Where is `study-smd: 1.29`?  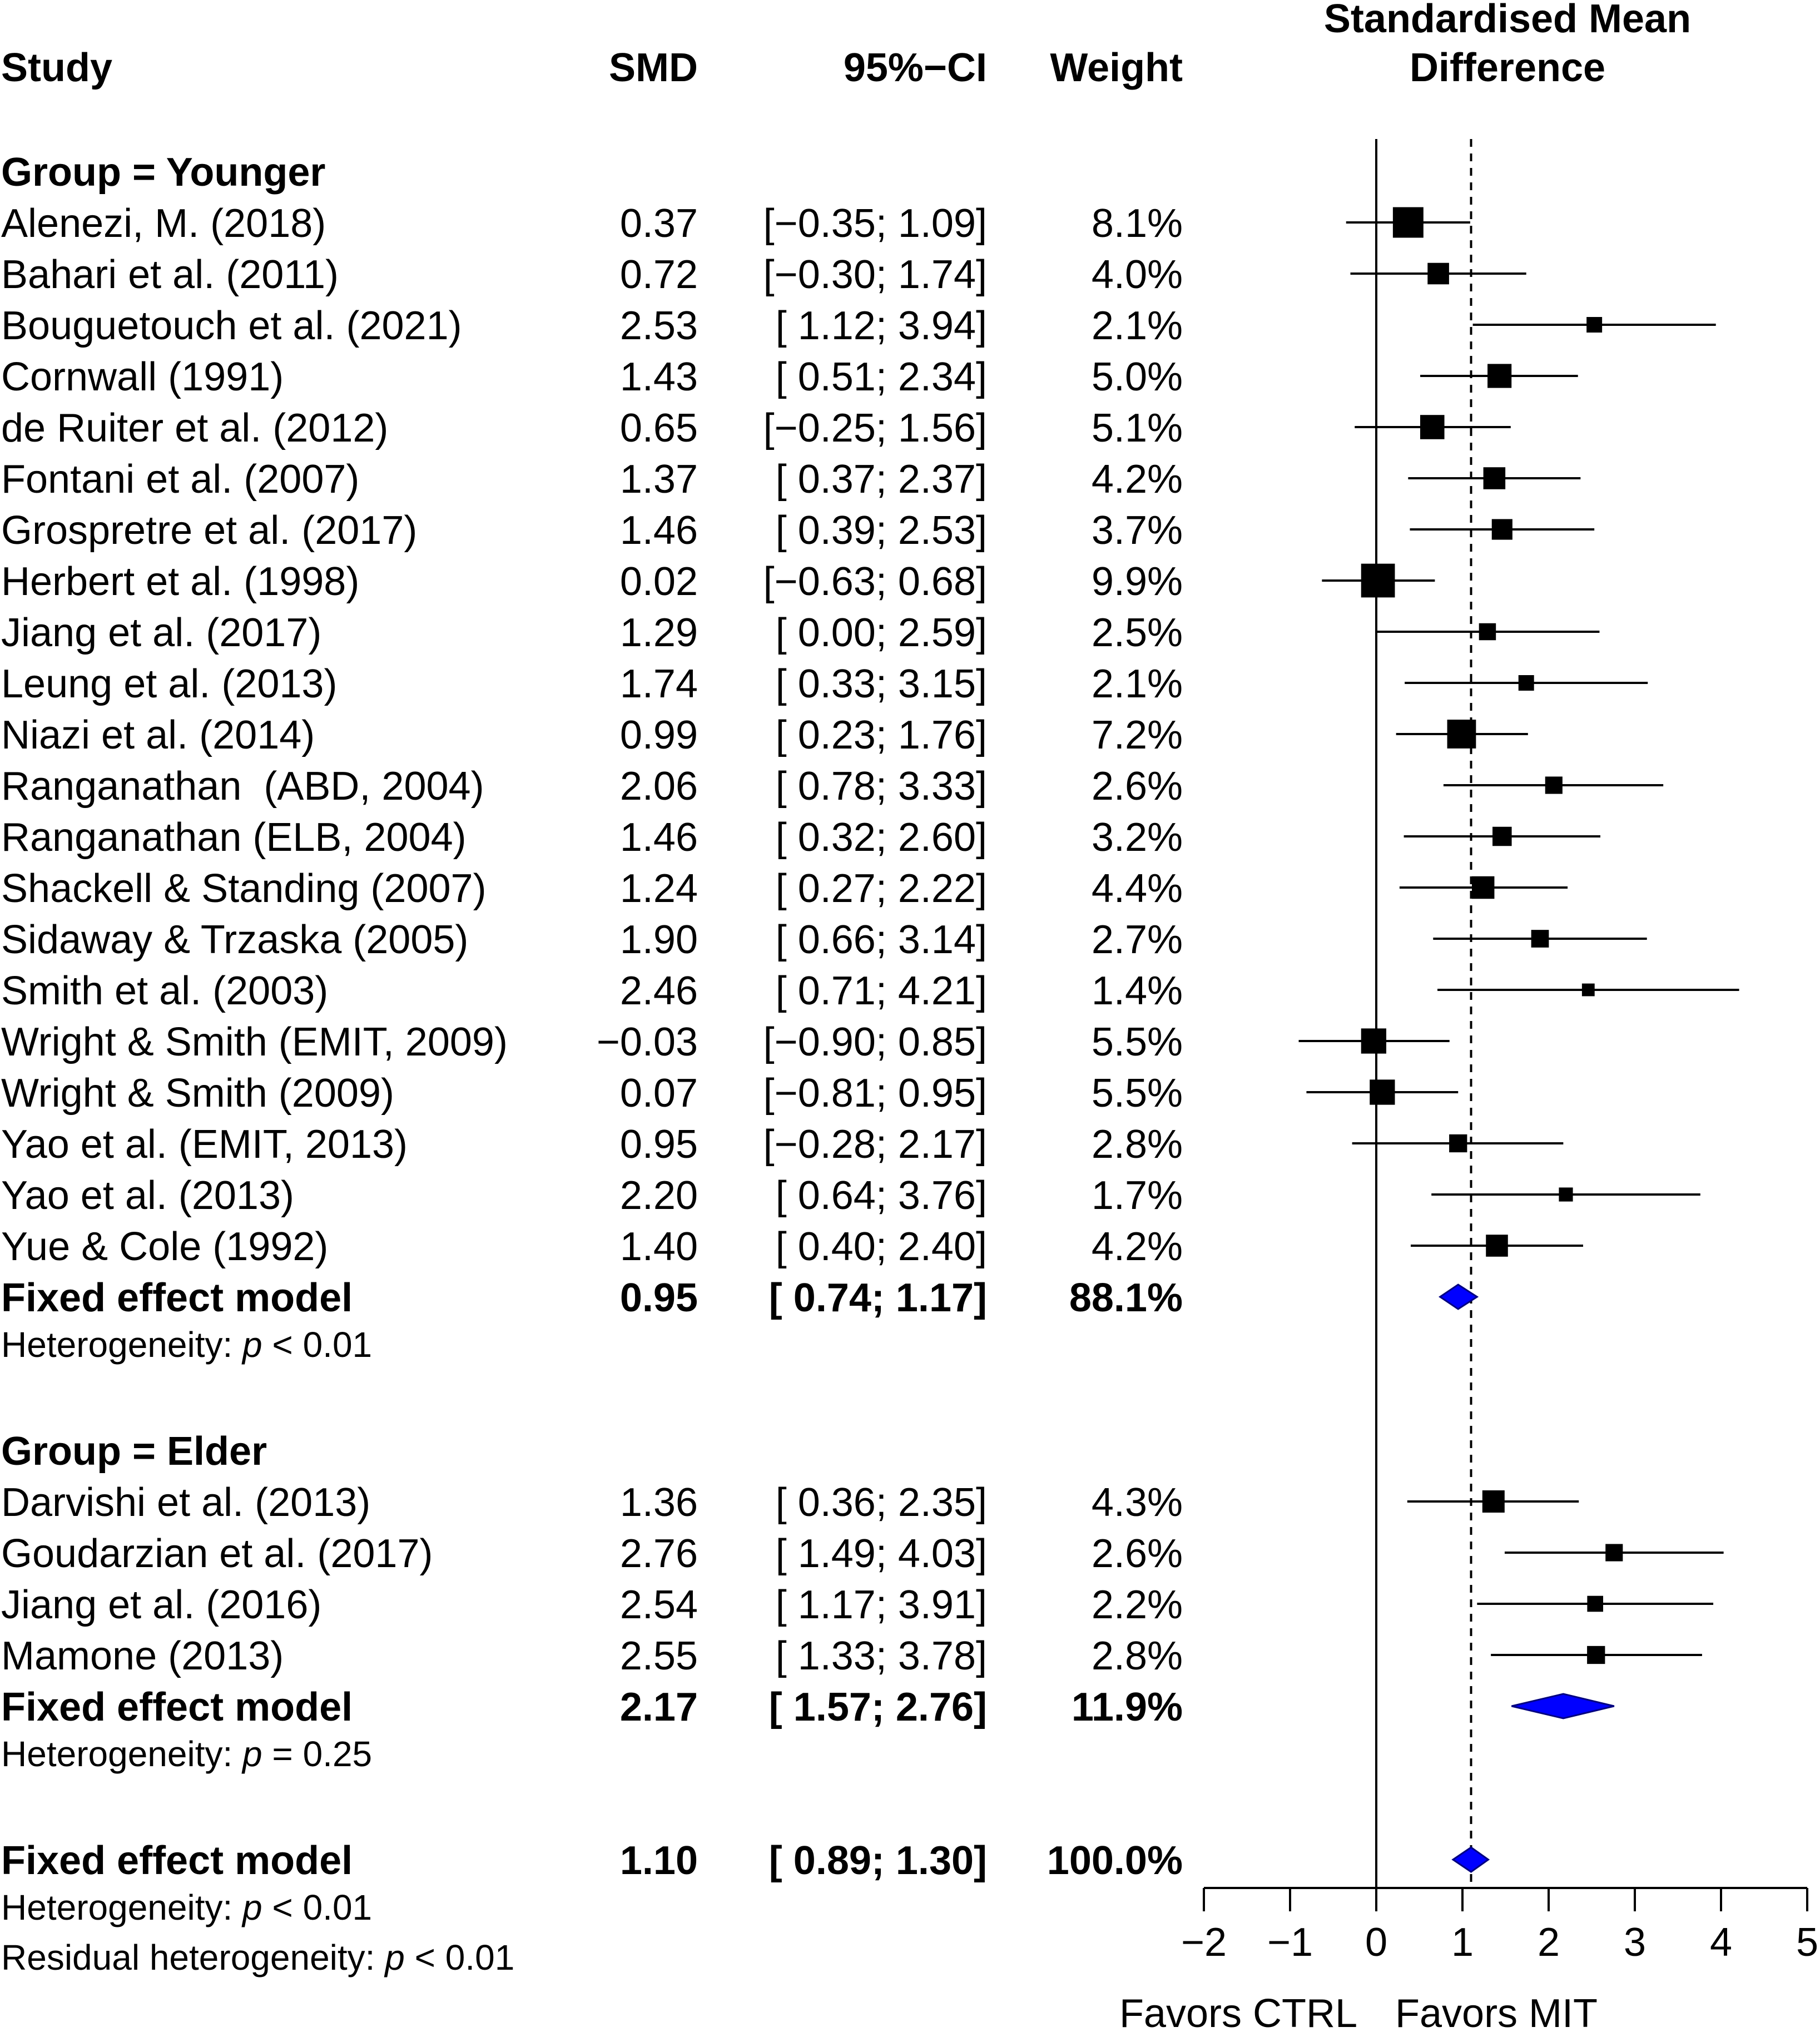 study-smd: 1.29 is located at coordinates (659, 633).